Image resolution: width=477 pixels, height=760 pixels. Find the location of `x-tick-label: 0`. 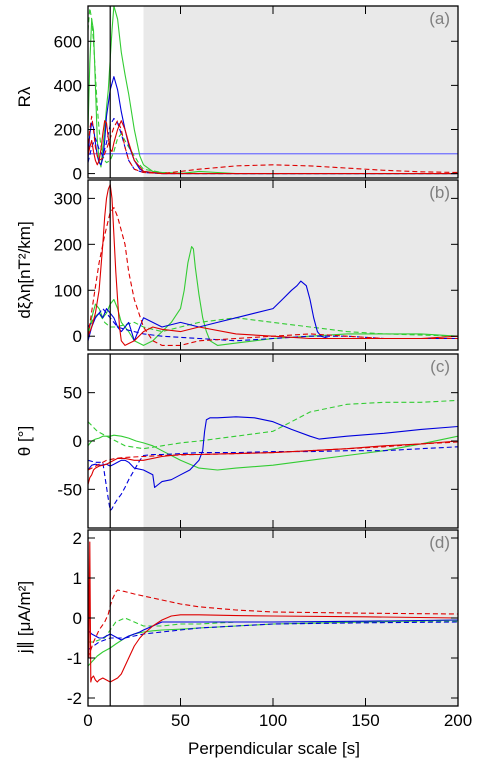

x-tick-label: 0 is located at coordinates (87, 720).